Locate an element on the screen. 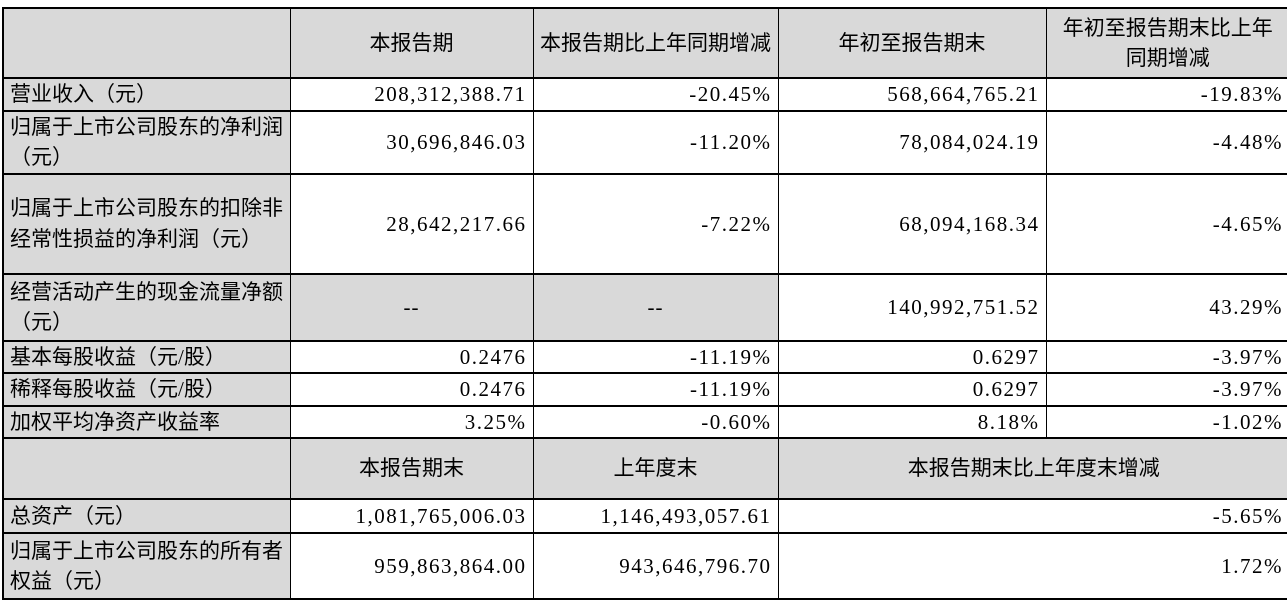  cell-revenue-current-yoy: -20.45% is located at coordinates (655, 94).